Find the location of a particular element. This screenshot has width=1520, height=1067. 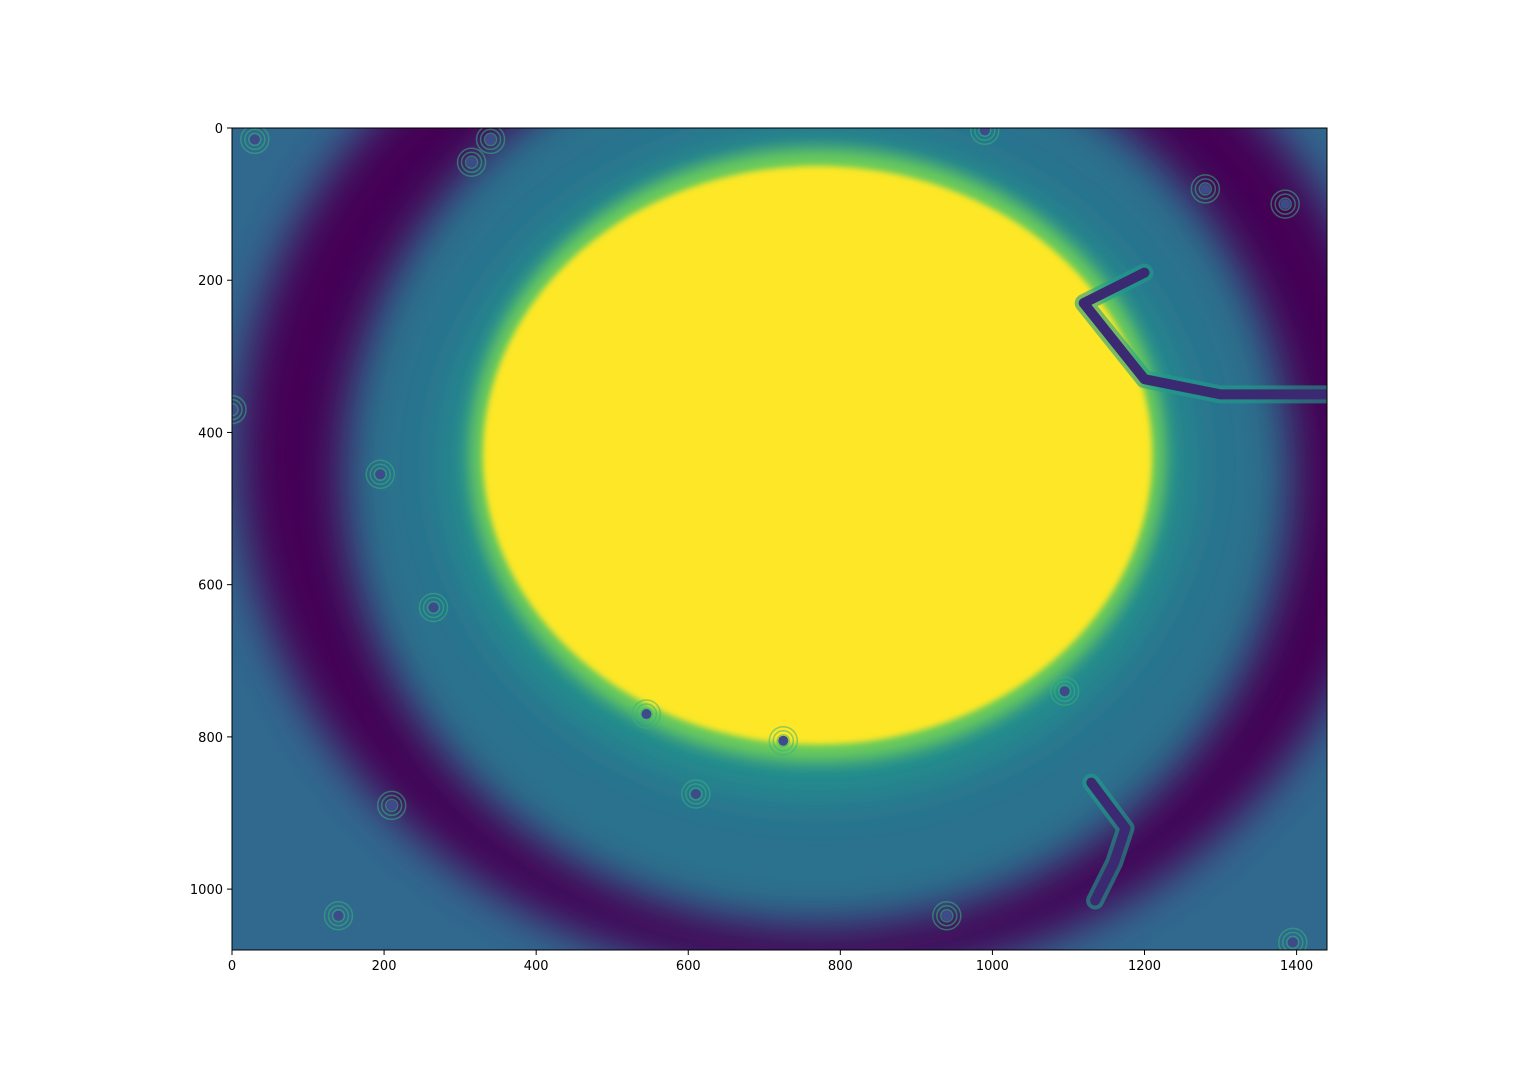

x-axis: 0 200 400 600 800 1000 1200 1400 is located at coordinates (770, 962).